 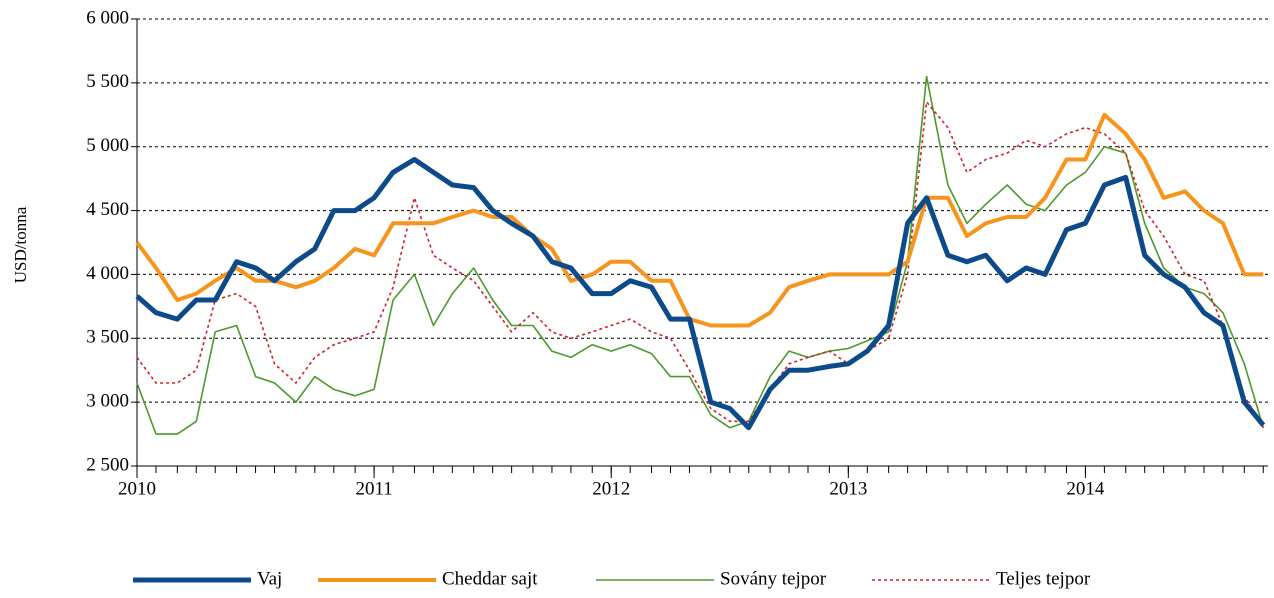 What do you see at coordinates (107, 145) in the screenshot?
I see `y-tick-label: 5 000` at bounding box center [107, 145].